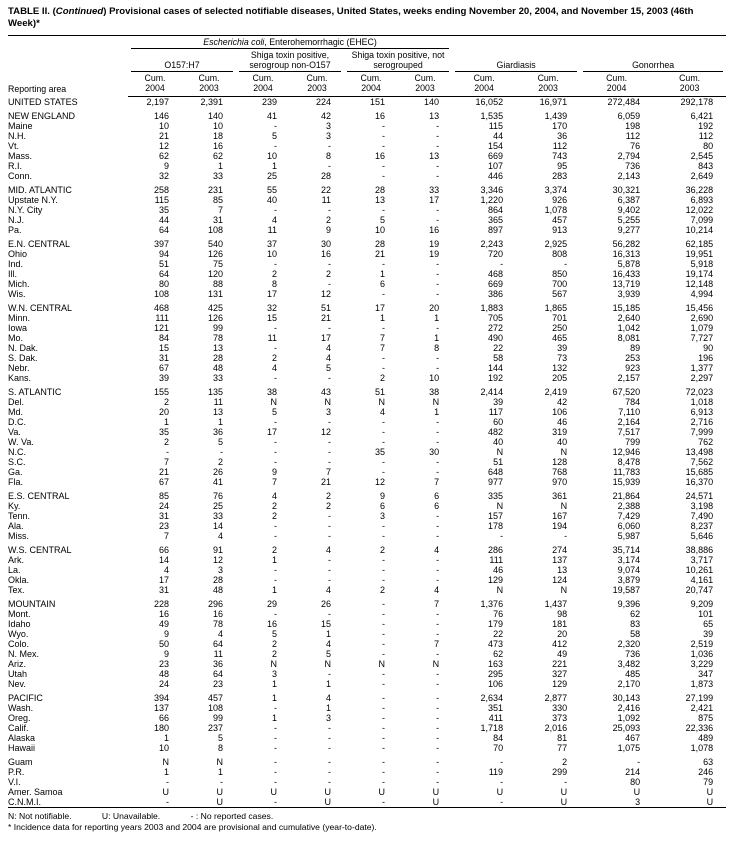 Image resolution: width=734 pixels, height=860 pixels. Describe the element at coordinates (163, 209) in the screenshot. I see `value-cell: 35` at that location.